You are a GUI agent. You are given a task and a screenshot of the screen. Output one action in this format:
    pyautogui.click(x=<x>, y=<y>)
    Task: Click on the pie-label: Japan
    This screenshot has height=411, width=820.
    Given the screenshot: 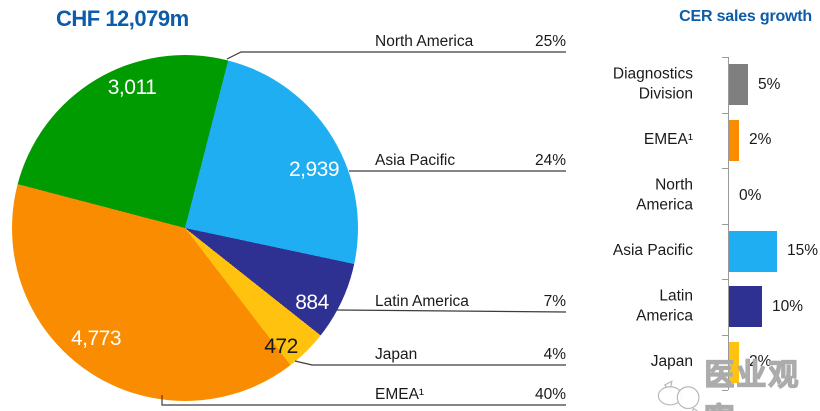 What is the action you would take?
    pyautogui.click(x=396, y=354)
    